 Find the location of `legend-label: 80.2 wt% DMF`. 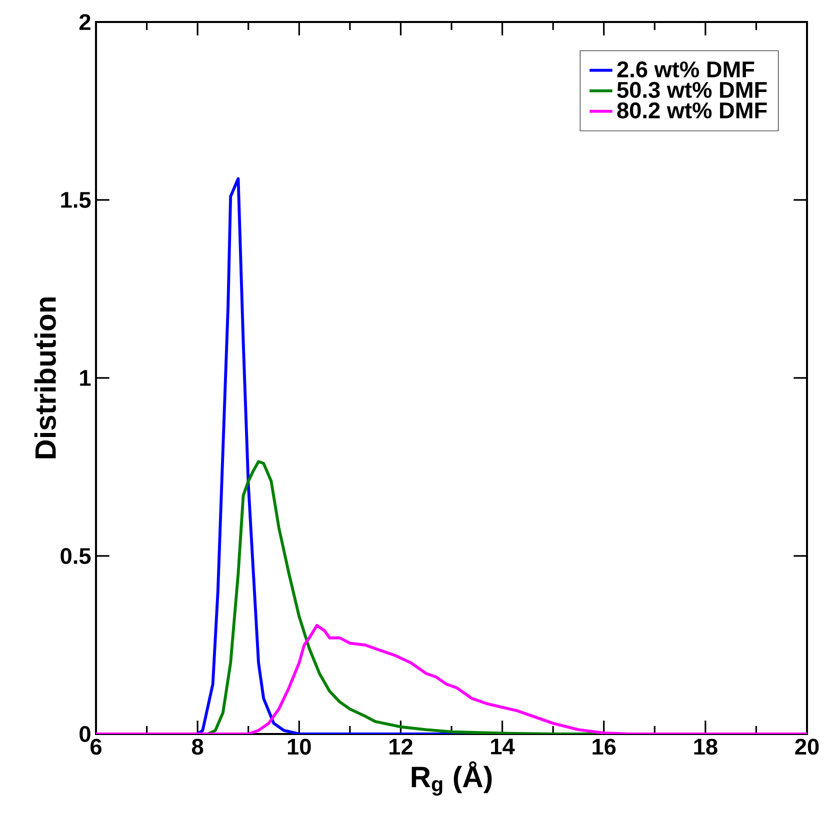

legend-label: 80.2 wt% DMF is located at coordinates (692, 110).